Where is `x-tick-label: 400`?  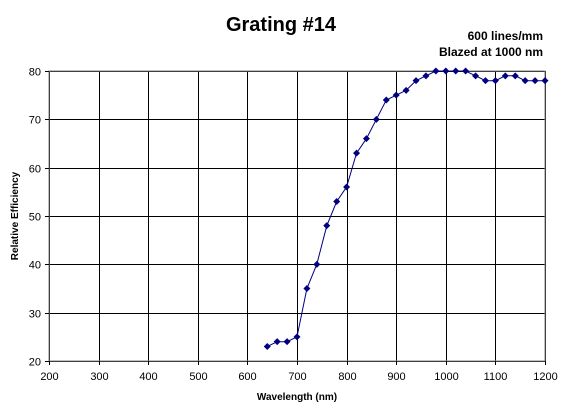
x-tick-label: 400 is located at coordinates (148, 377).